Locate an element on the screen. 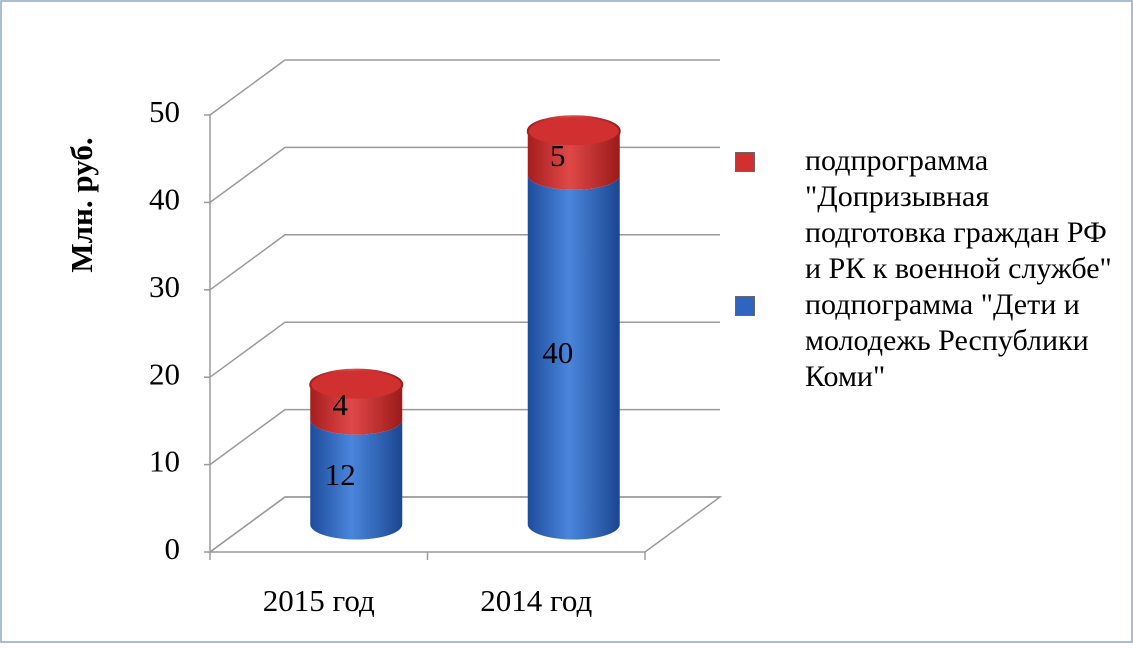 The image size is (1133, 648). data-label: 40 is located at coordinates (557, 352).